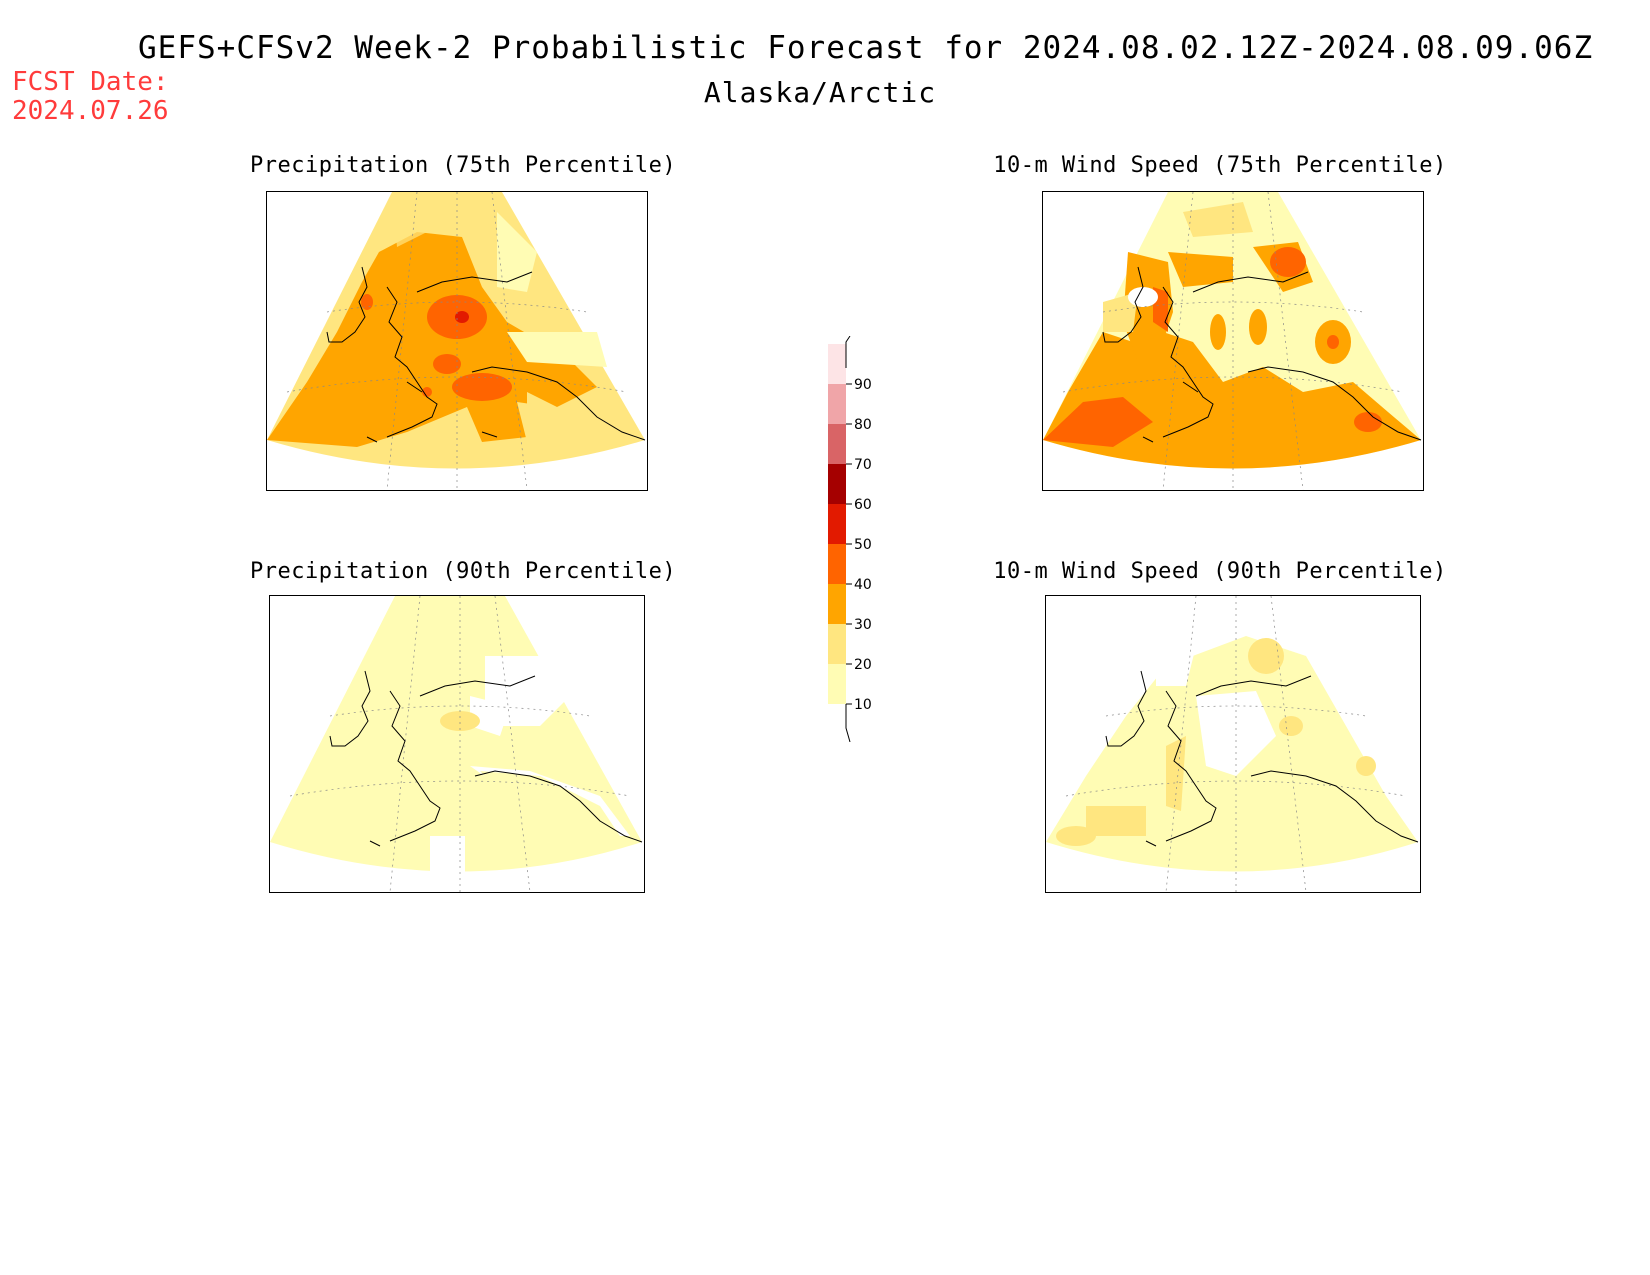 The height and width of the screenshot is (1275, 1650). What do you see at coordinates (90, 111) in the screenshot?
I see `forecast-date-value: 2024.07.26` at bounding box center [90, 111].